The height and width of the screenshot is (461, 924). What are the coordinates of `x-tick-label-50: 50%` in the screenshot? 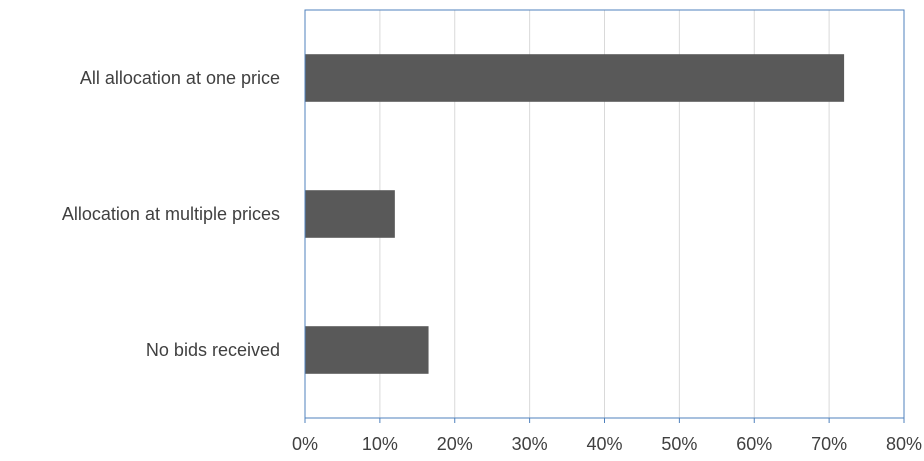 It's located at (679, 444).